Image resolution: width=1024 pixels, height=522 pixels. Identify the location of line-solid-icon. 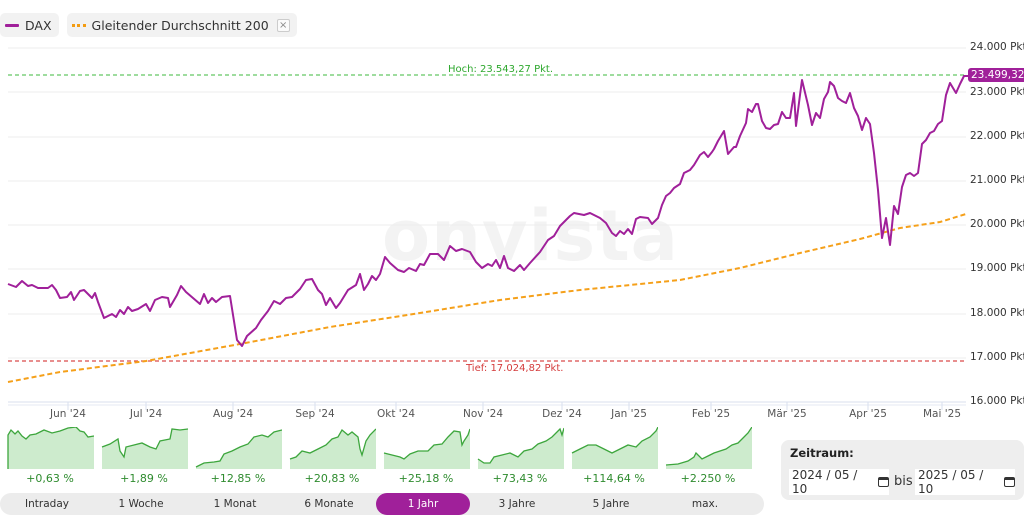
(12, 25).